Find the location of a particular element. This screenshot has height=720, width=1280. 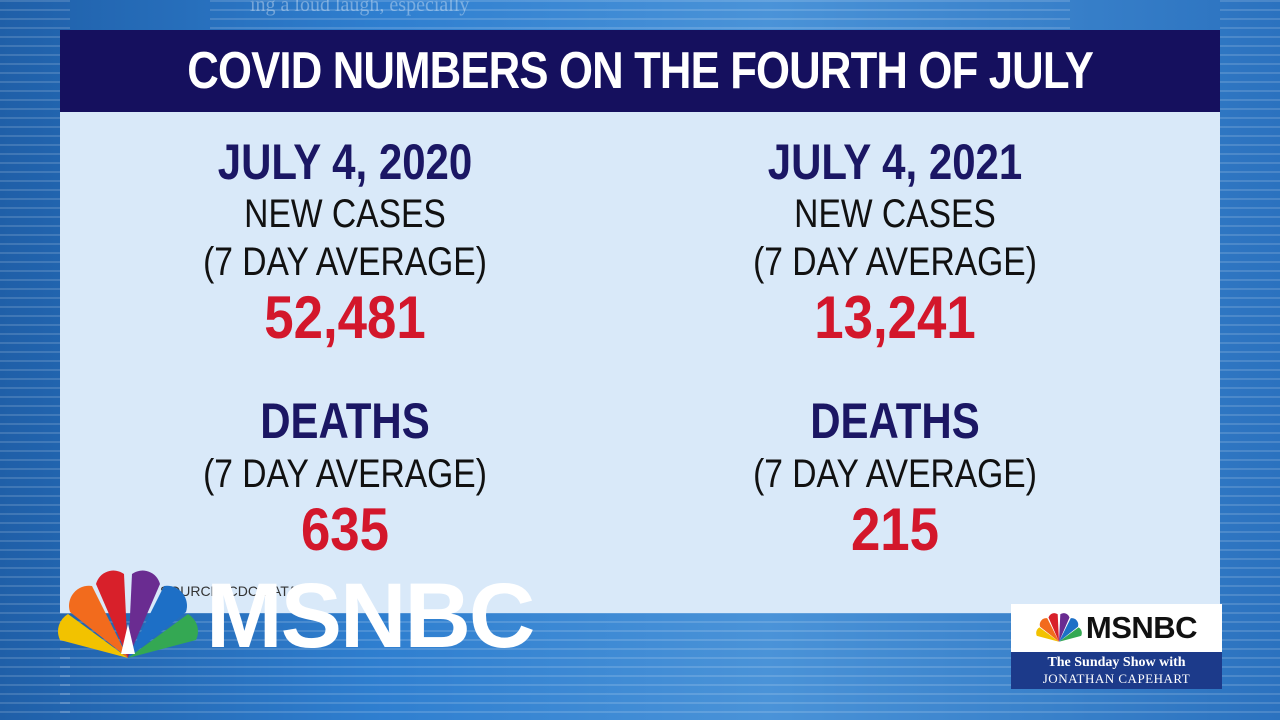

title-bar: COVID NUMBERS ON THE FOURTH OF JULY is located at coordinates (640, 71).